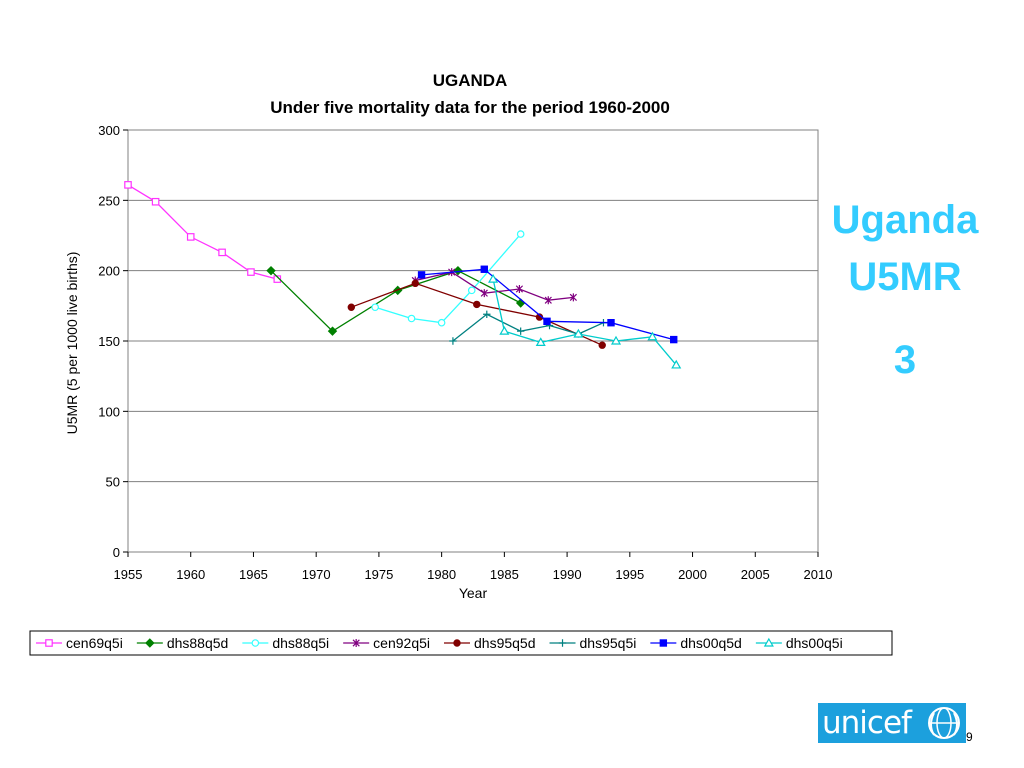 Image resolution: width=1024 pixels, height=768 pixels. I want to click on y-tick-label: 300, so click(109, 130).